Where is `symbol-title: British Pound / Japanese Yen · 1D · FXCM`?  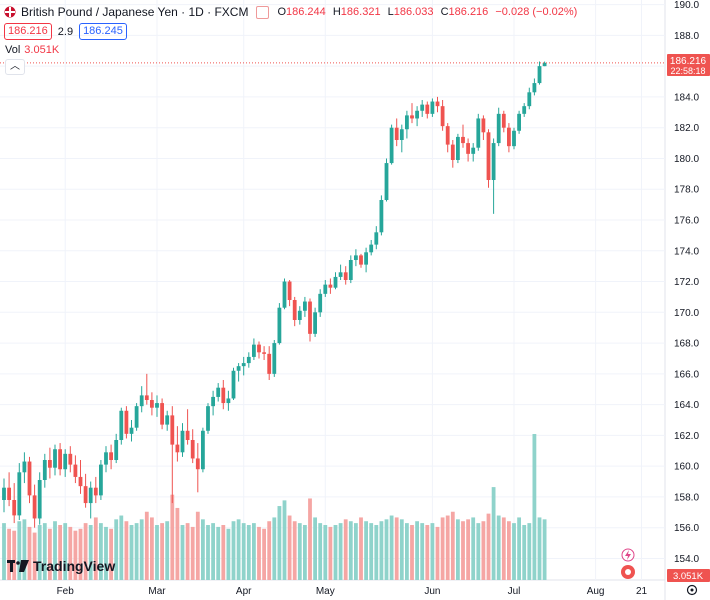
symbol-title: British Pound / Japanese Yen · 1D · FXCM is located at coordinates (135, 12).